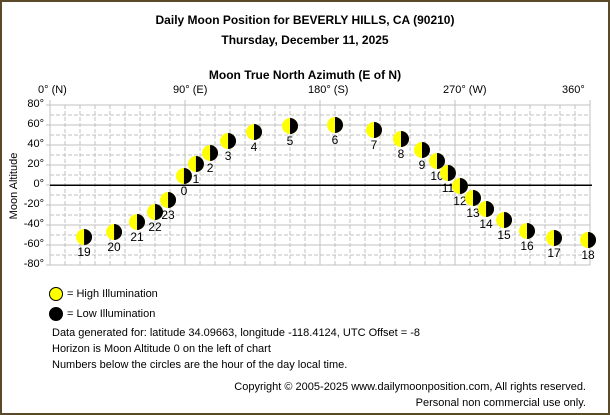 The height and width of the screenshot is (415, 610). What do you see at coordinates (504, 227) in the screenshot?
I see `moon-point-hour-15: 15` at bounding box center [504, 227].